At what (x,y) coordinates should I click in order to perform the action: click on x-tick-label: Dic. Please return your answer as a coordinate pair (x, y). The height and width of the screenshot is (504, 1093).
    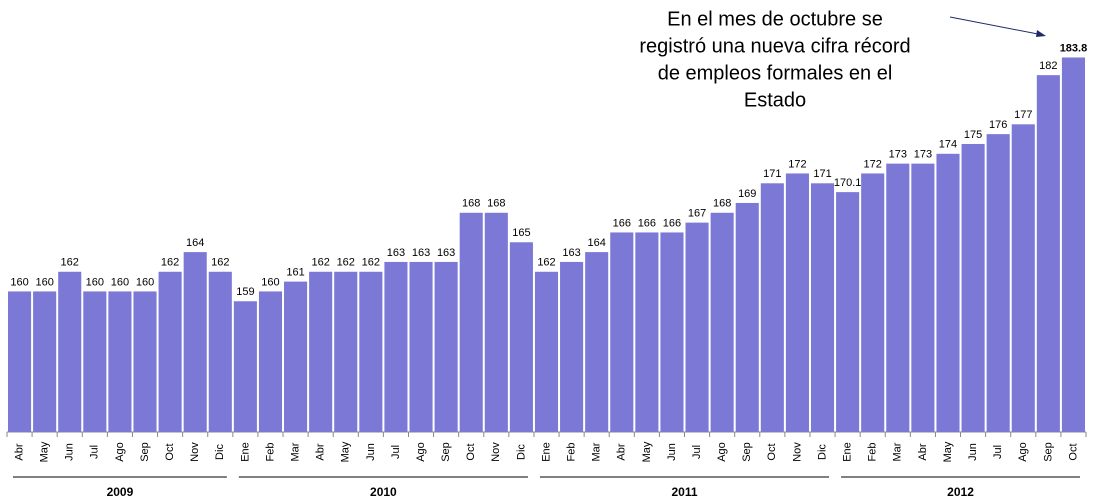
    Looking at the image, I should click on (220, 452).